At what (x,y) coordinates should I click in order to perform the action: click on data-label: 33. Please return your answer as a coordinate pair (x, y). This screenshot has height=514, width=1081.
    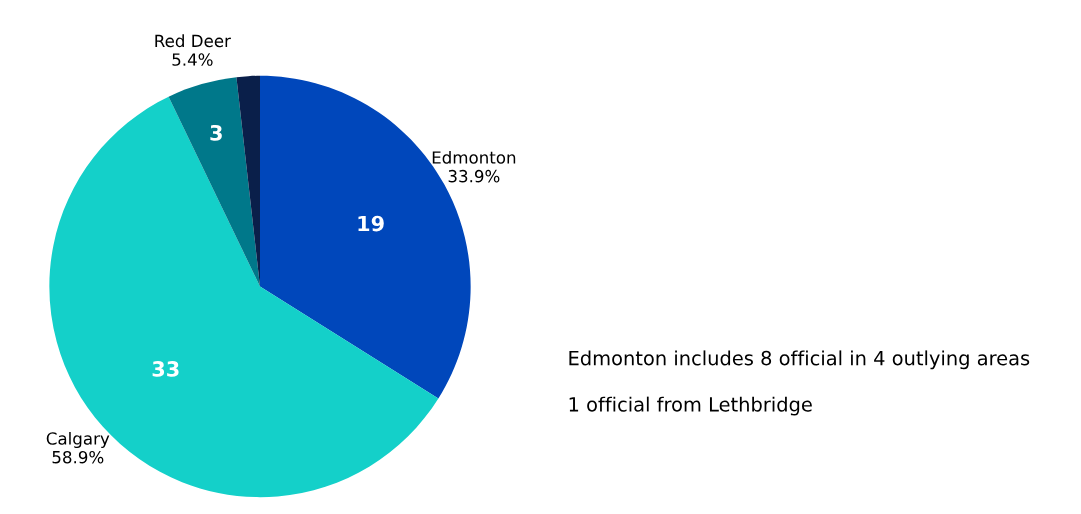
    Looking at the image, I should click on (165, 369).